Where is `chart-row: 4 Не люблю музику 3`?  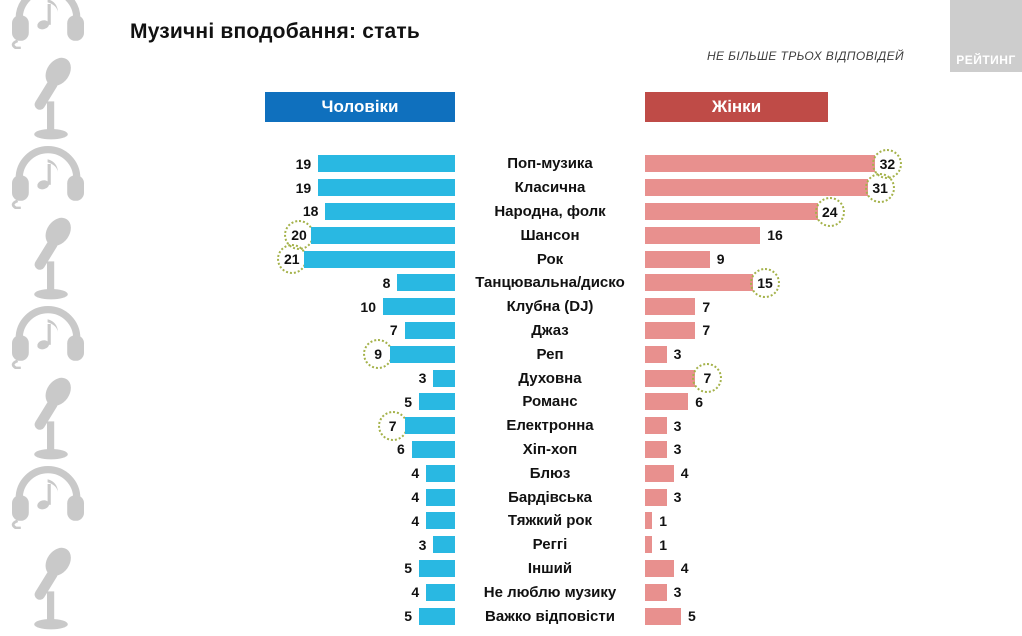
chart-row: 4 Не люблю музику 3 is located at coordinates (615, 592).